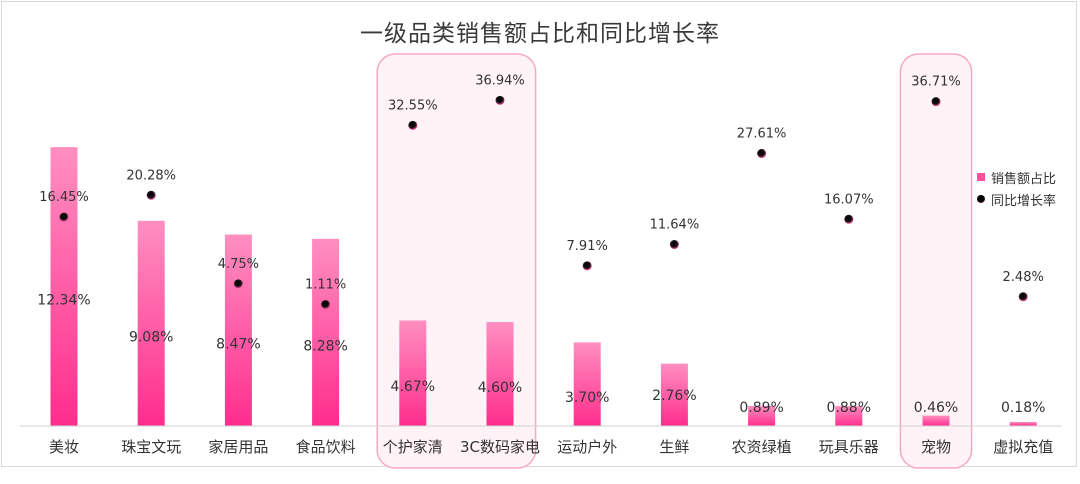 The width and height of the screenshot is (1080, 484). Describe the element at coordinates (325, 285) in the screenshot. I see `growth-label-3: 1.11%` at that location.